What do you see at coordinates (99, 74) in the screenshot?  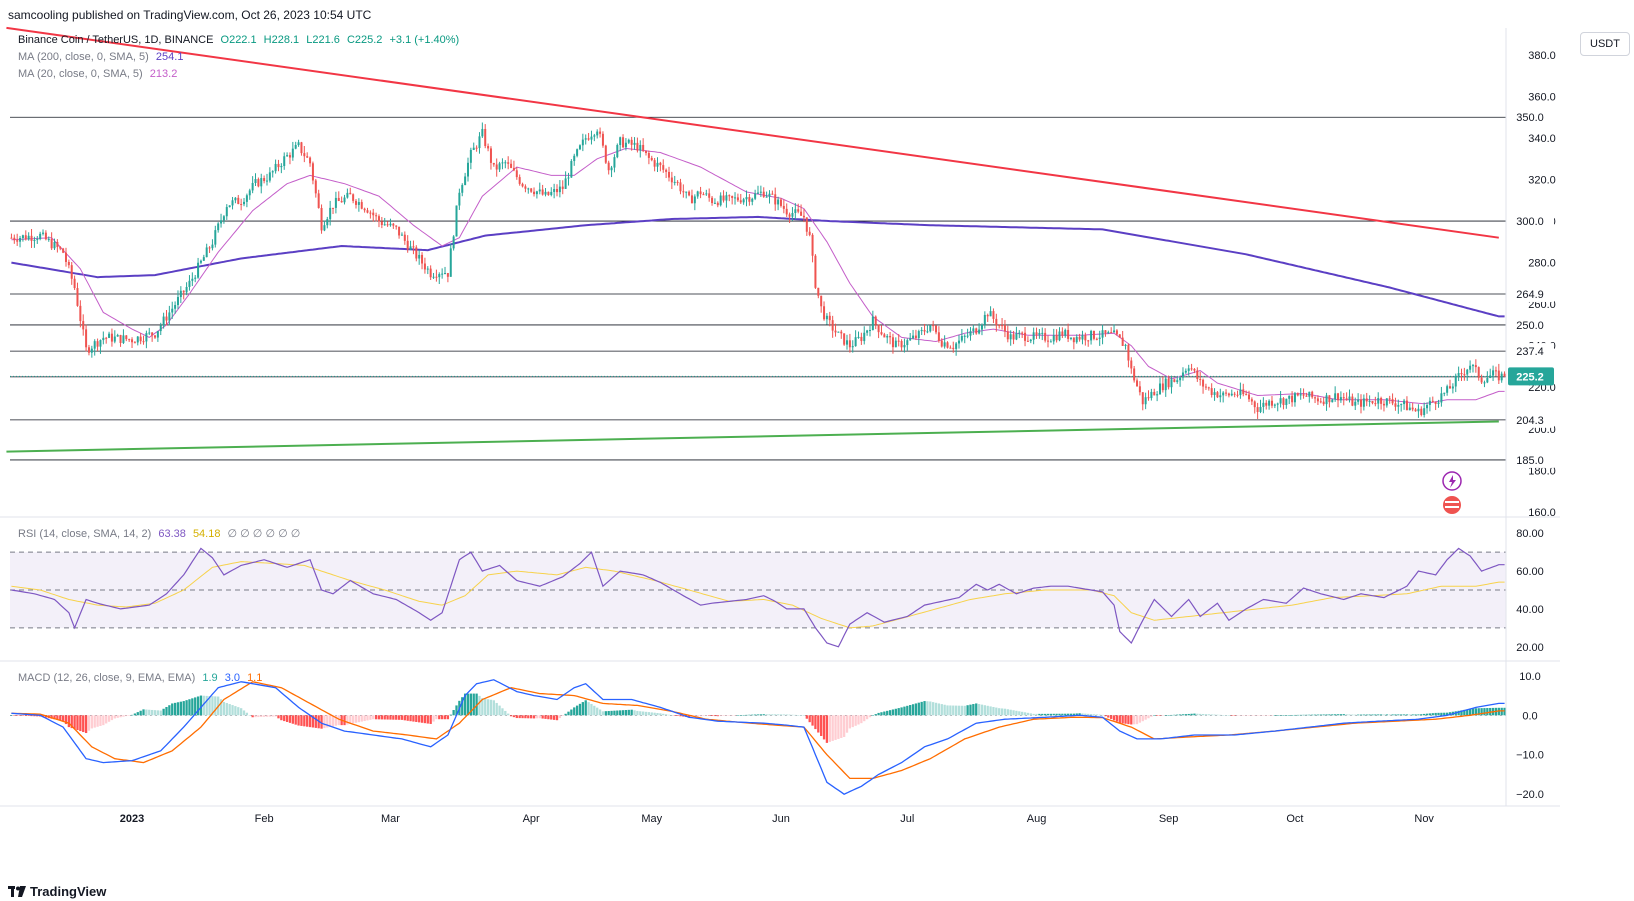 I see `ma20-legend: MA (20, close, 0, SMA, 5) 213.2` at bounding box center [99, 74].